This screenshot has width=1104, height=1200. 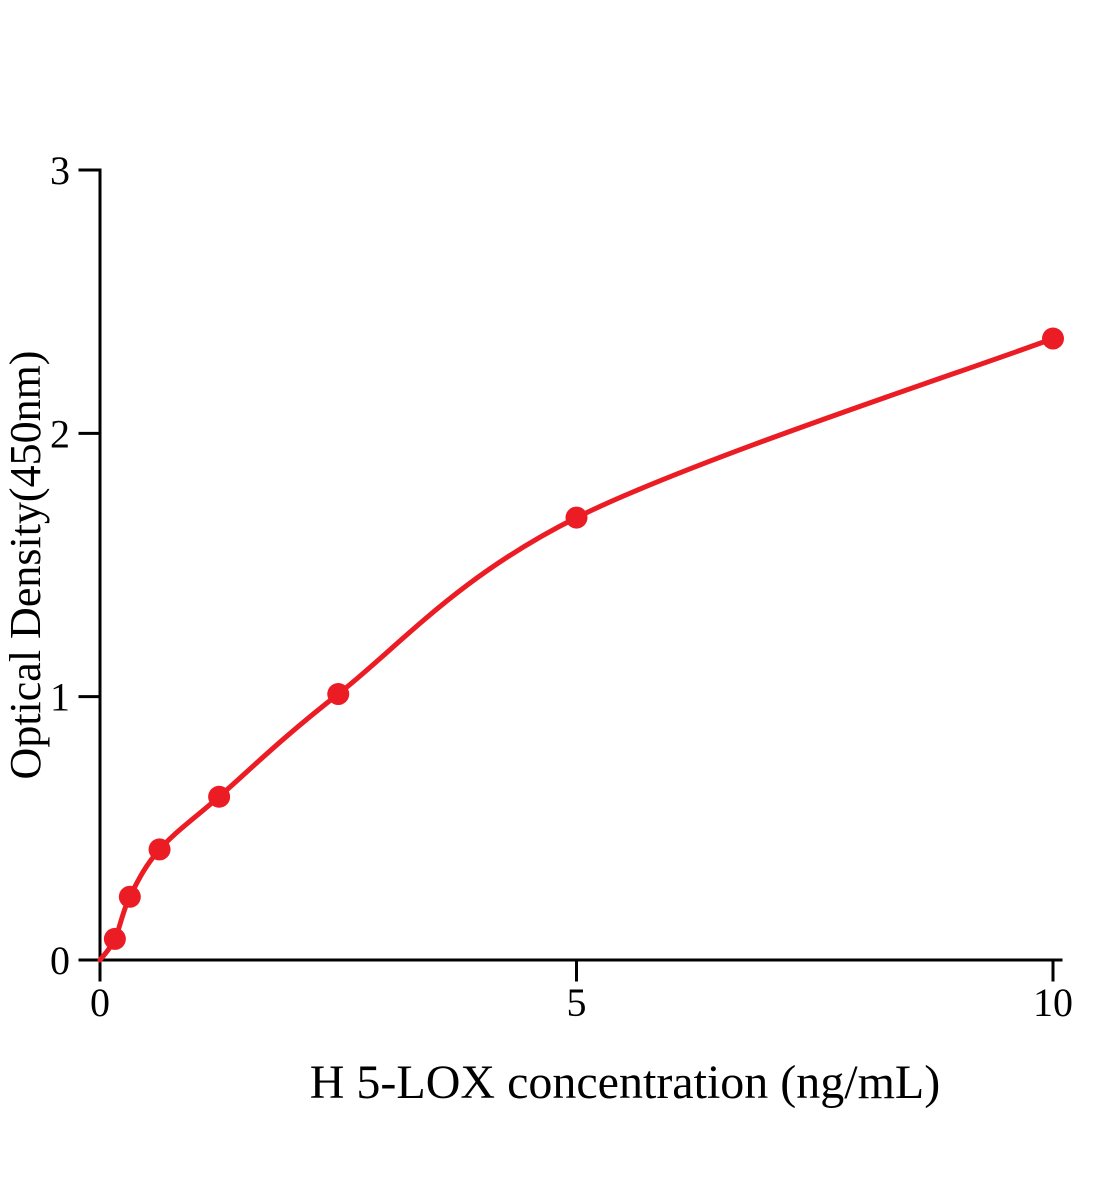 What do you see at coordinates (60, 697) in the screenshot?
I see `y-tick-label: 1` at bounding box center [60, 697].